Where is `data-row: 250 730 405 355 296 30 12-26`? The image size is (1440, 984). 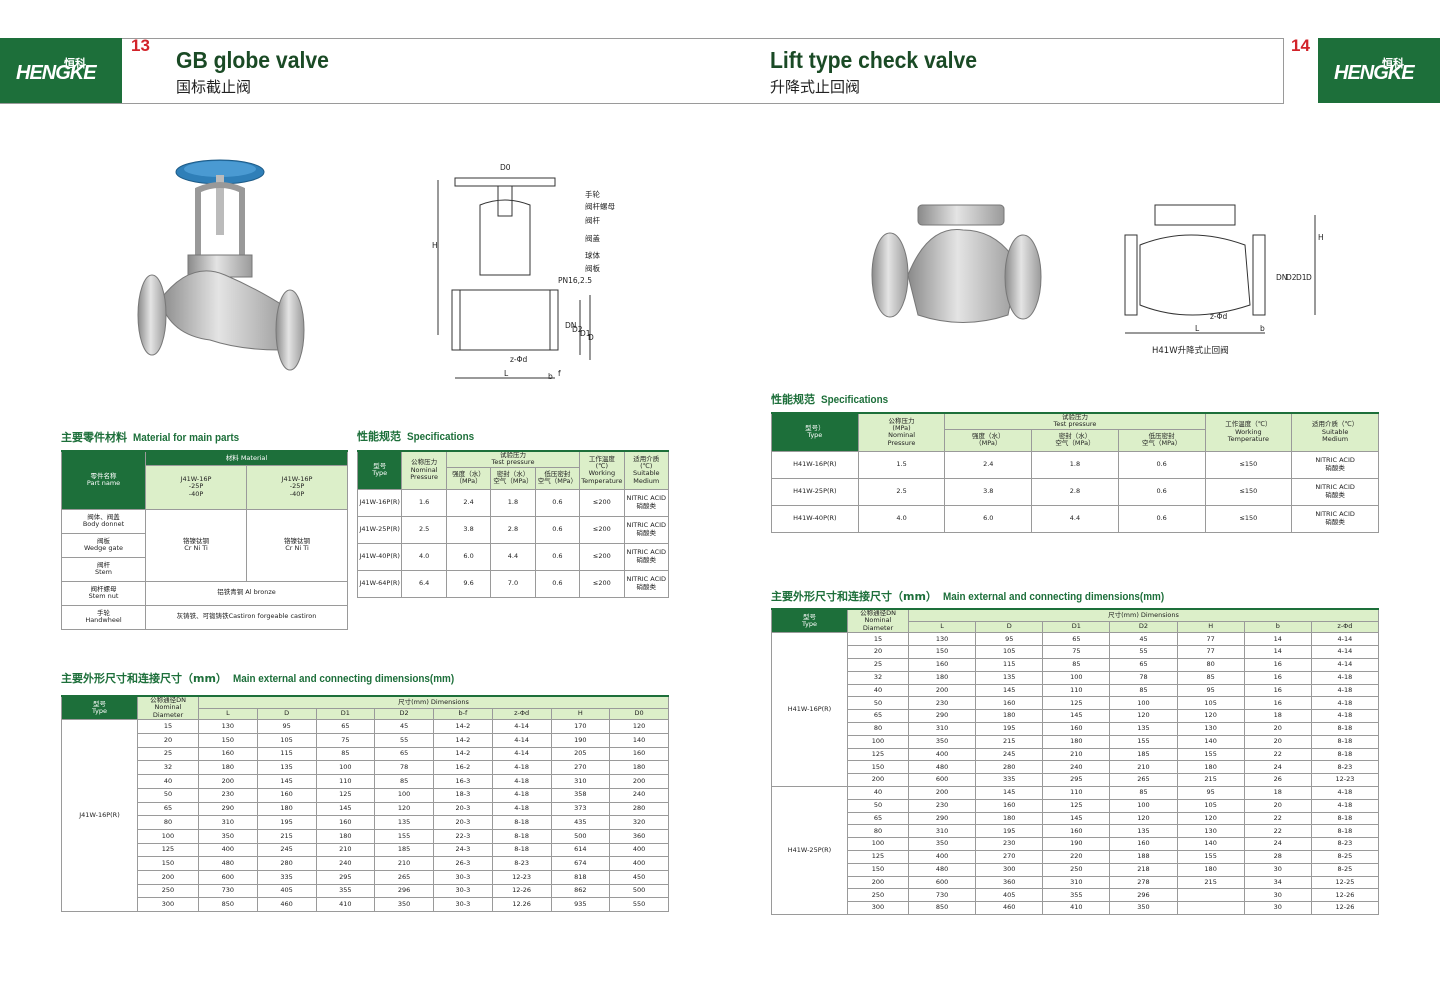
data-row: 250 730 405 355 296 30 12-26 is located at coordinates (1076, 895).